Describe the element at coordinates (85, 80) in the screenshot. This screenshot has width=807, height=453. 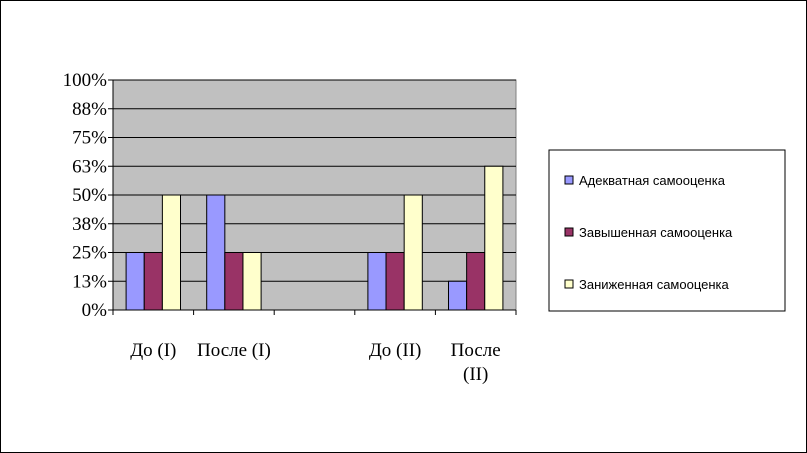
I see `y-tick-label: 100%` at that location.